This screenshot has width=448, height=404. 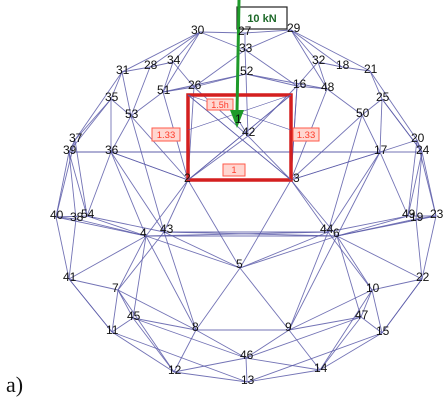 I want to click on node-label-40: 40, so click(x=57, y=215).